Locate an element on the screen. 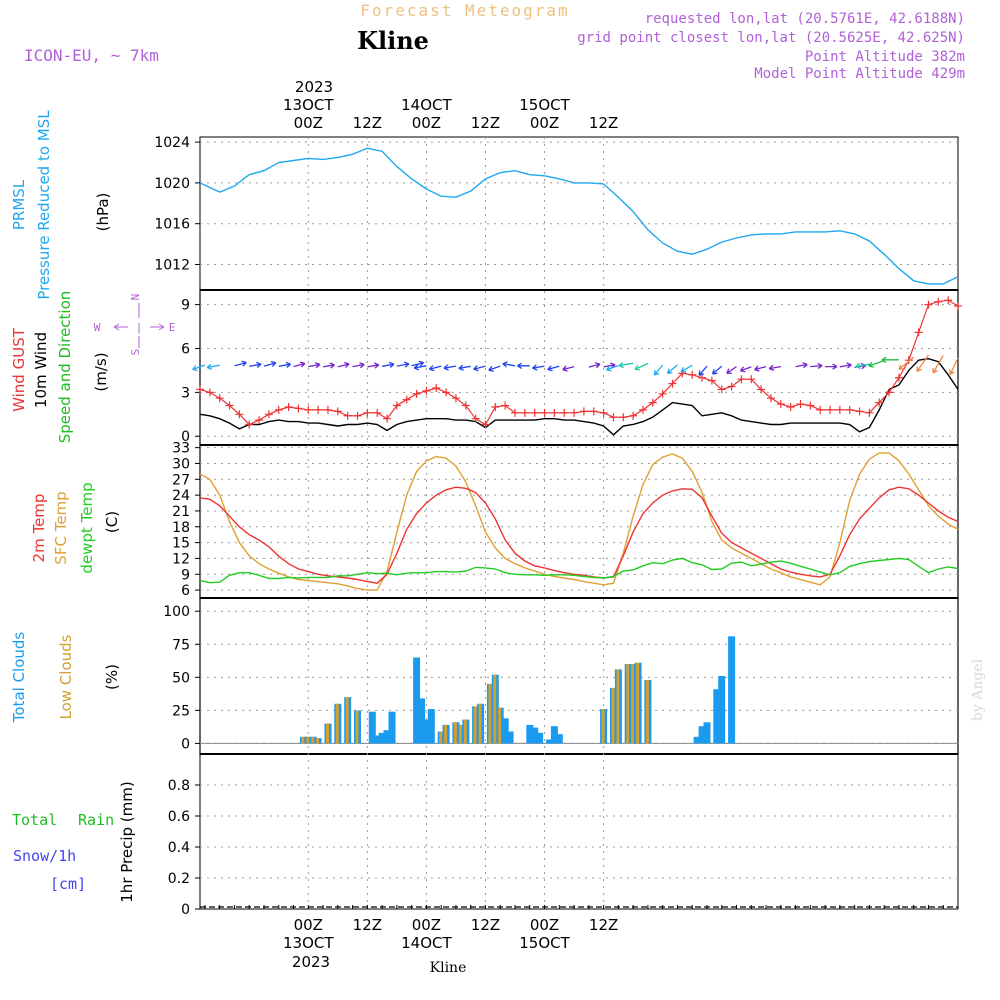 Image resolution: width=1000 pixels, height=1000 pixels. y-tick-label: 33 is located at coordinates (181, 449).